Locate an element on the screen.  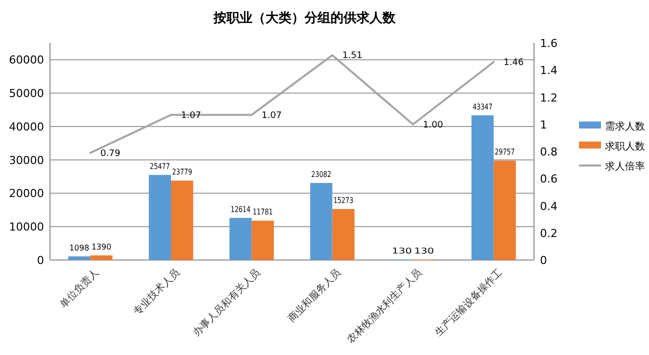
data-label: 29757 is located at coordinates (507, 152).